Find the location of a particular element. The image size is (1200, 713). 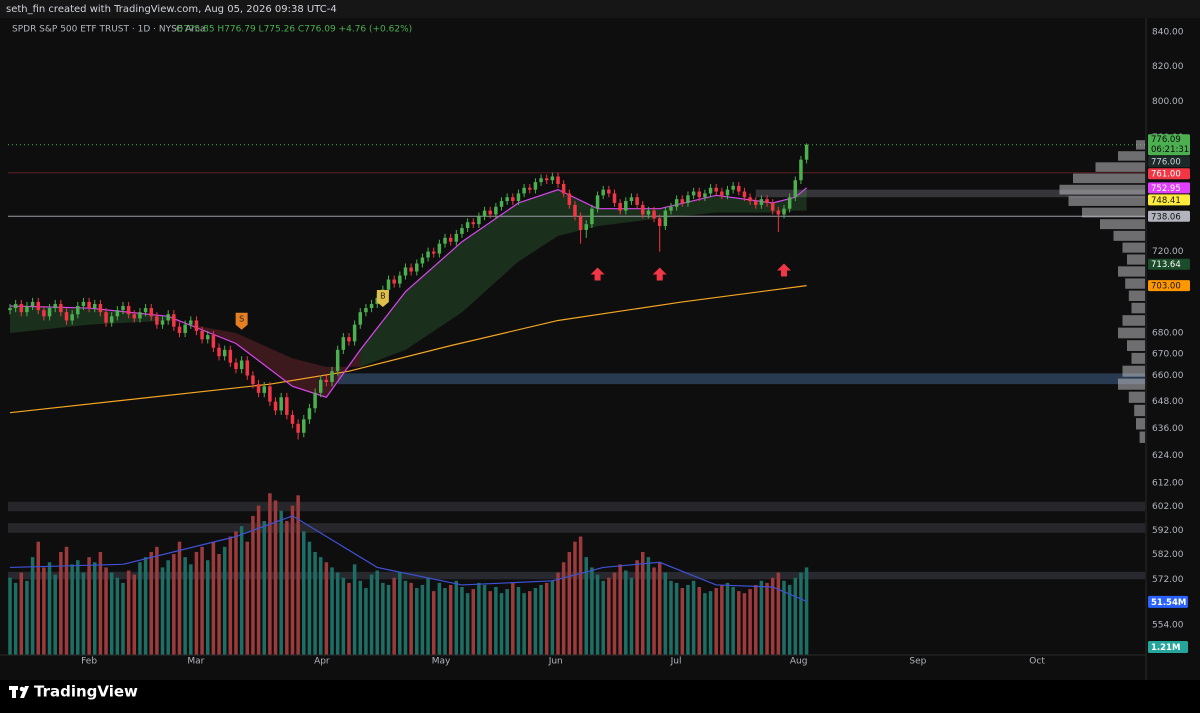

y-tick-label: 720.00 is located at coordinates (1168, 252).